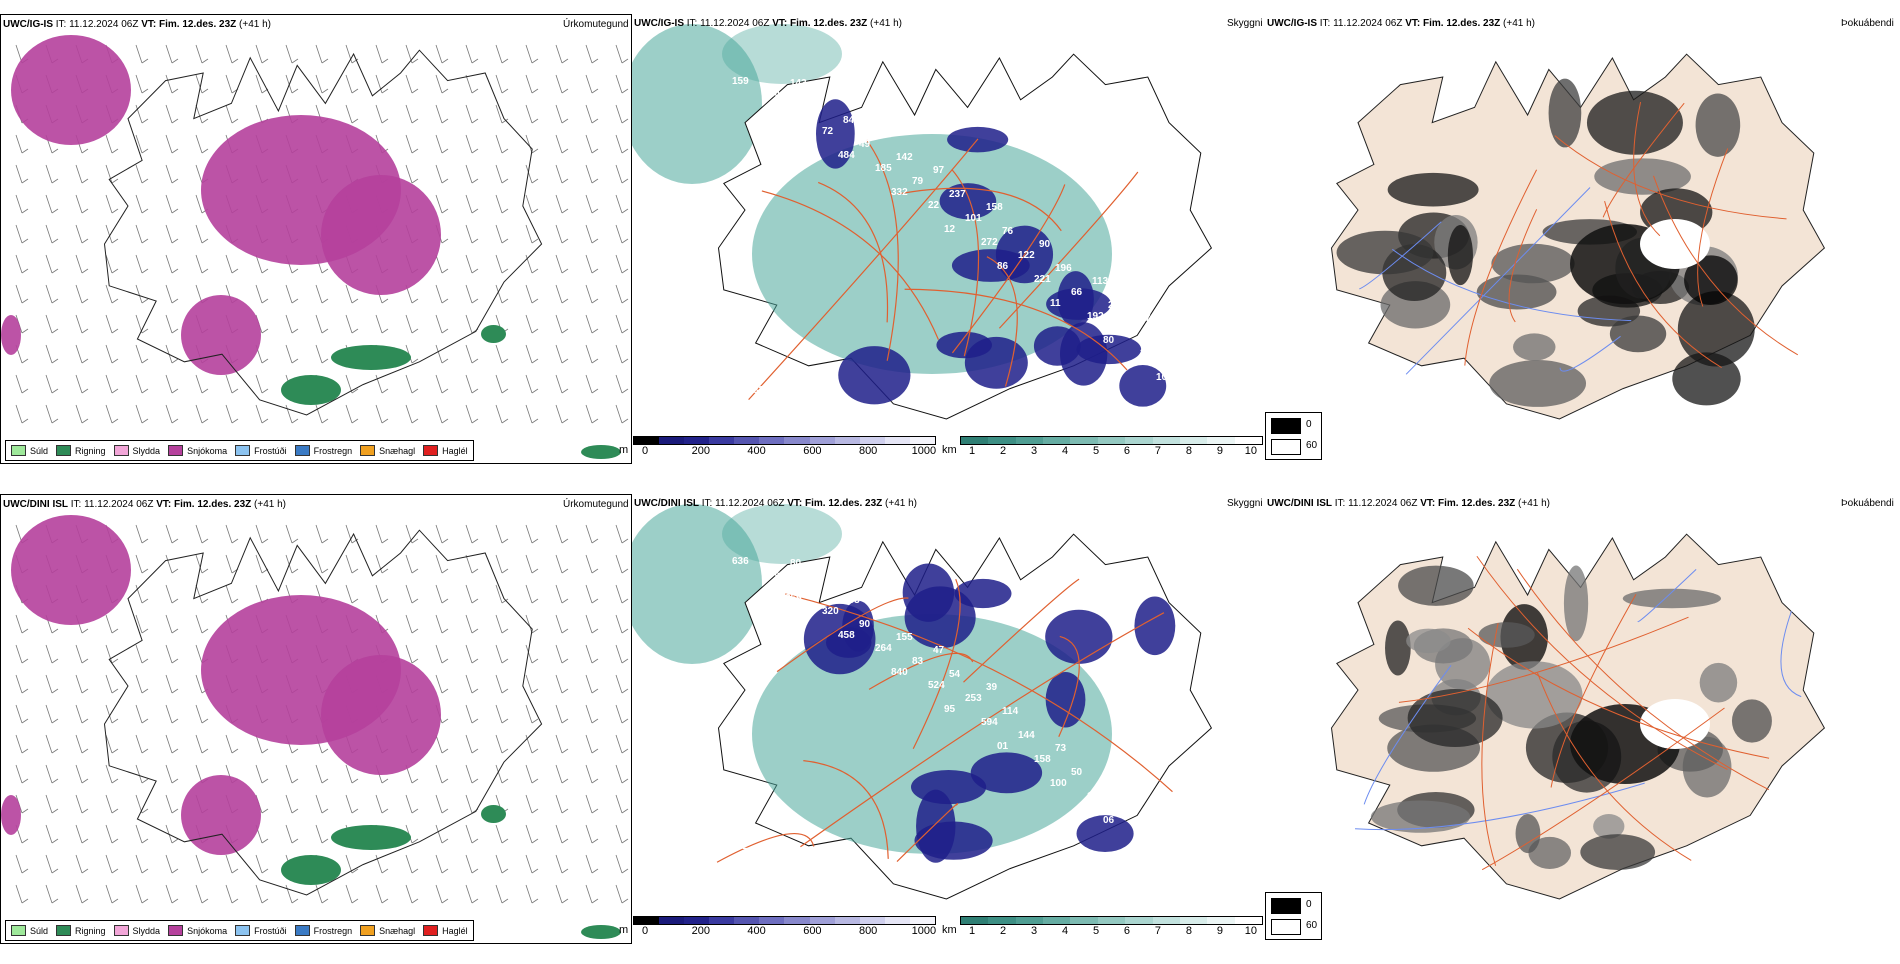  What do you see at coordinates (1169, 822) in the screenshot?
I see `cloud-base-label: 851` at bounding box center [1169, 822].